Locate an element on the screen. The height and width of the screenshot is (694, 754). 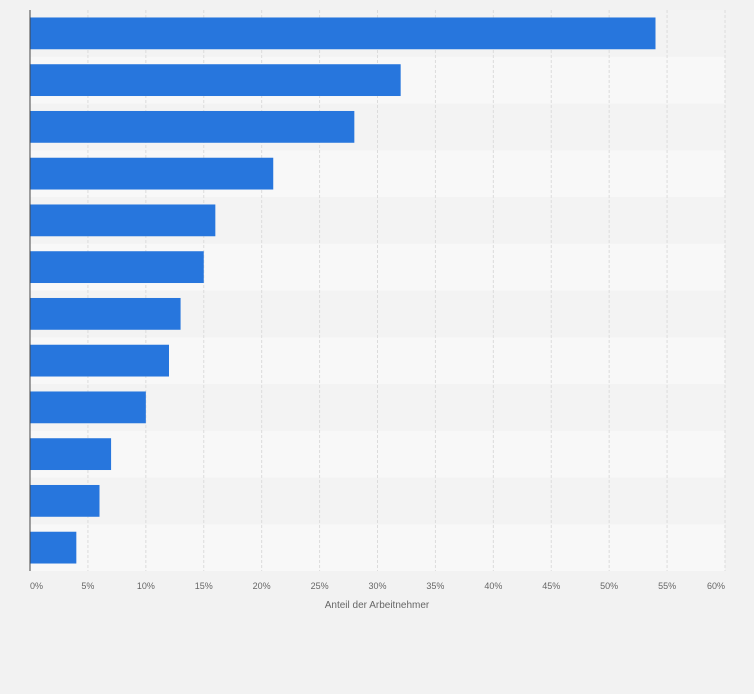
row-band is located at coordinates (377, 454).